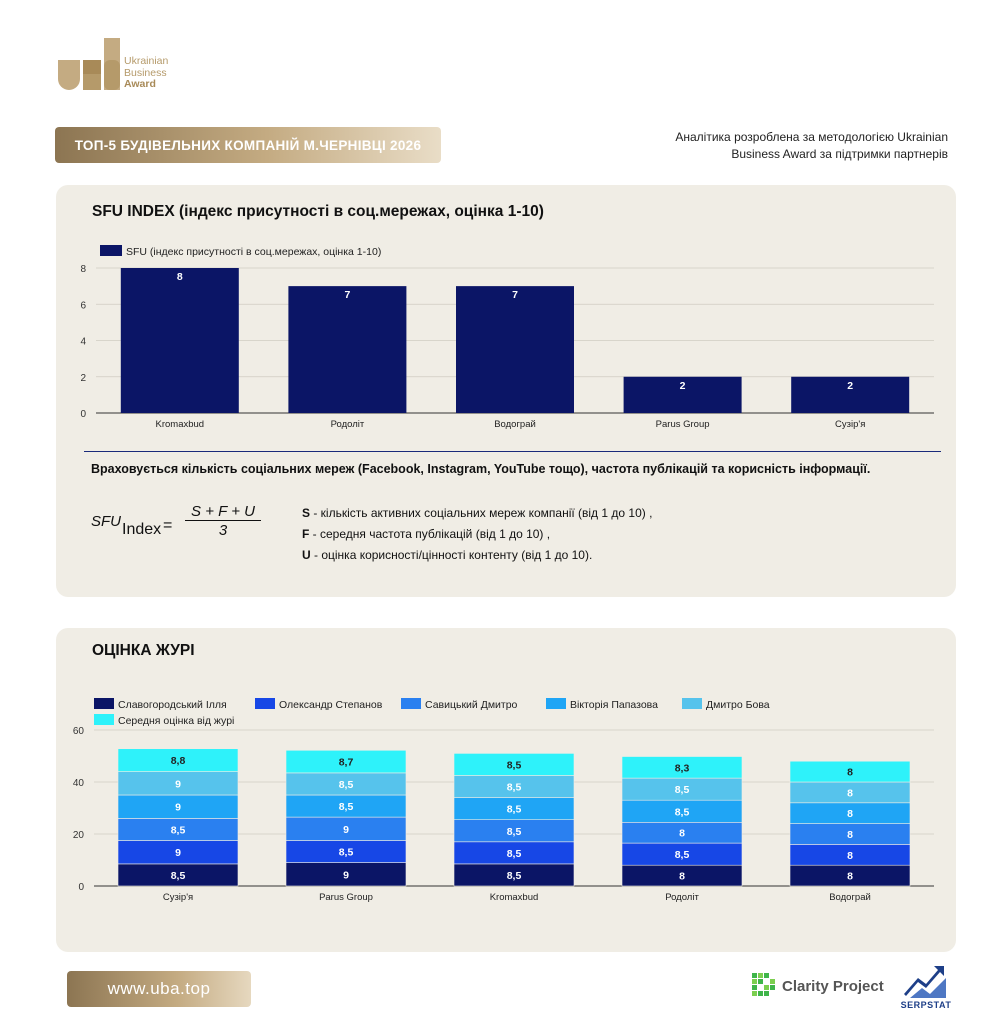  What do you see at coordinates (140, 84) in the screenshot?
I see `logo-line-3: Award` at bounding box center [140, 84].